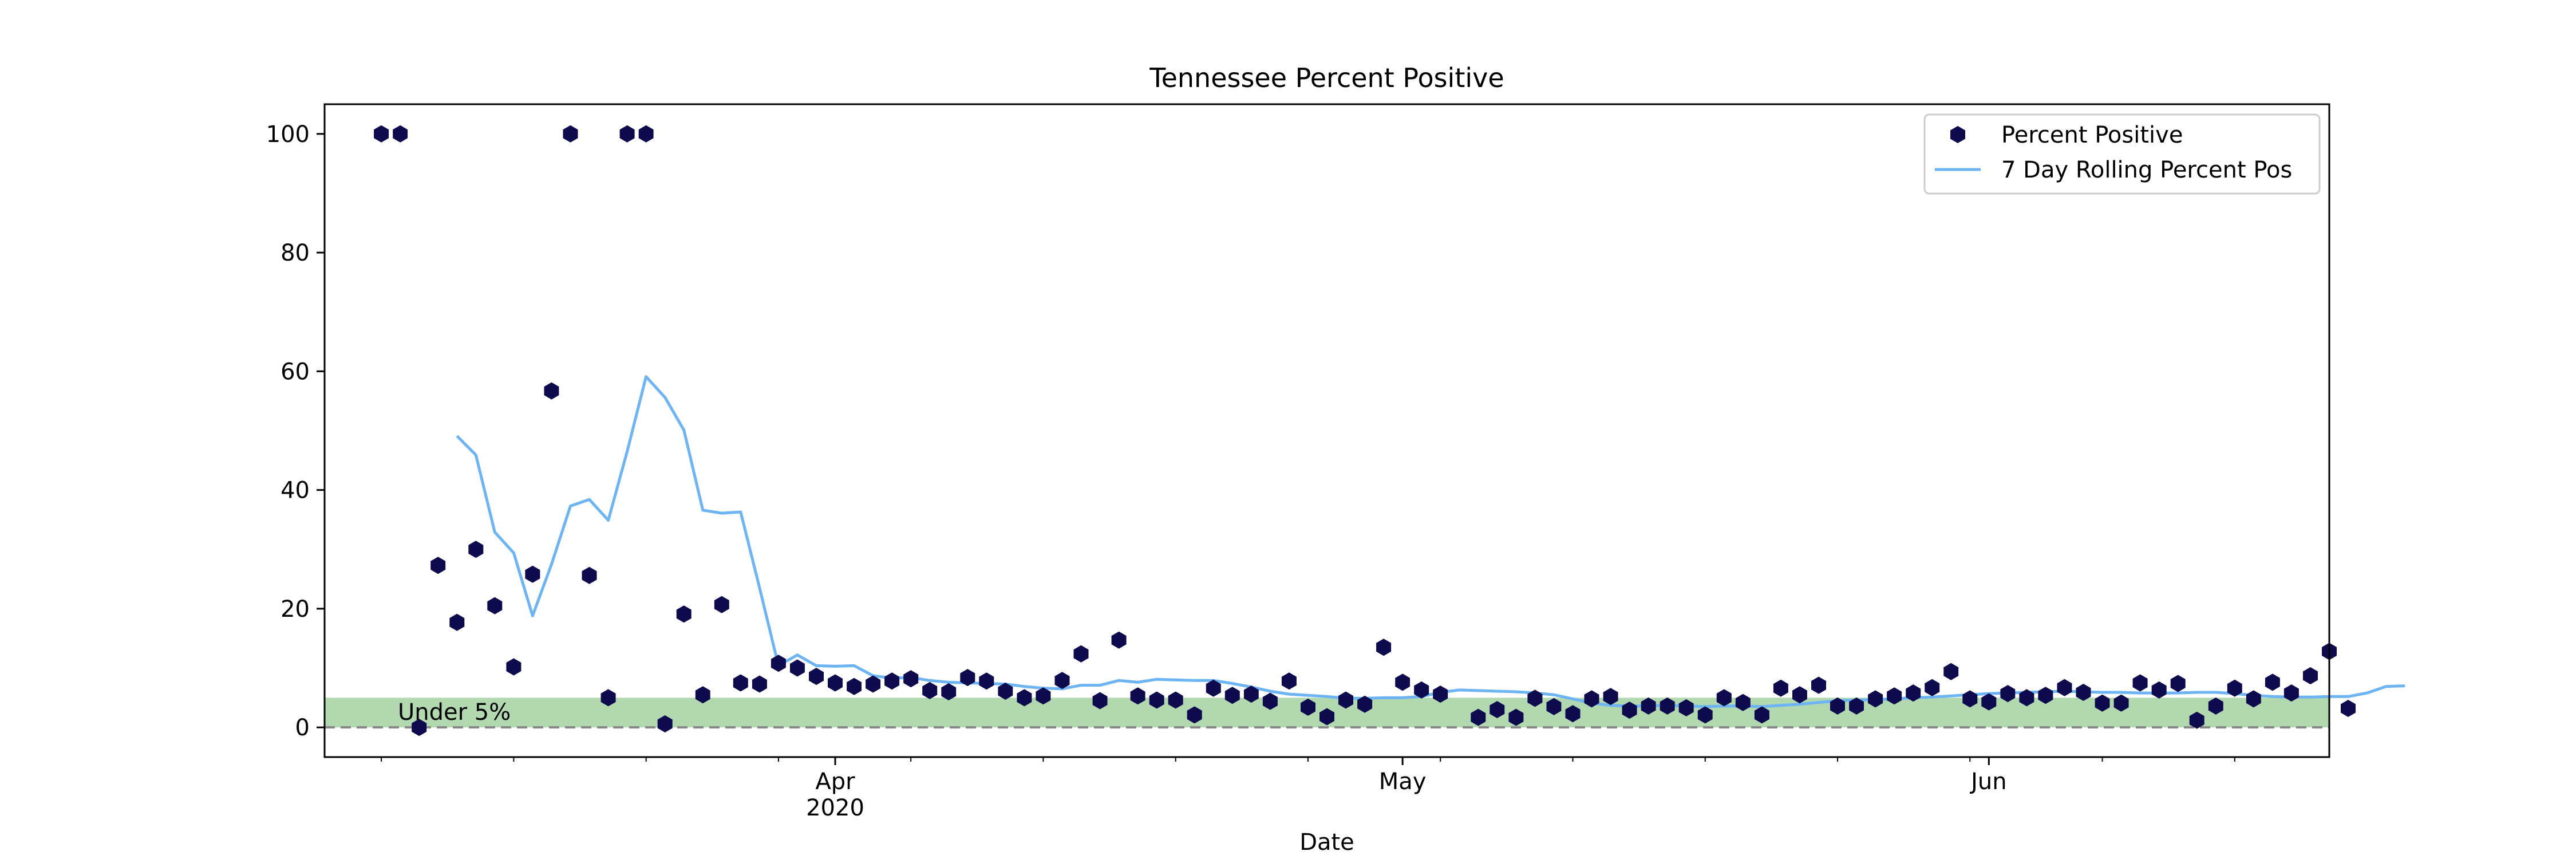  I want to click on y-tick-label: 0, so click(302, 728).